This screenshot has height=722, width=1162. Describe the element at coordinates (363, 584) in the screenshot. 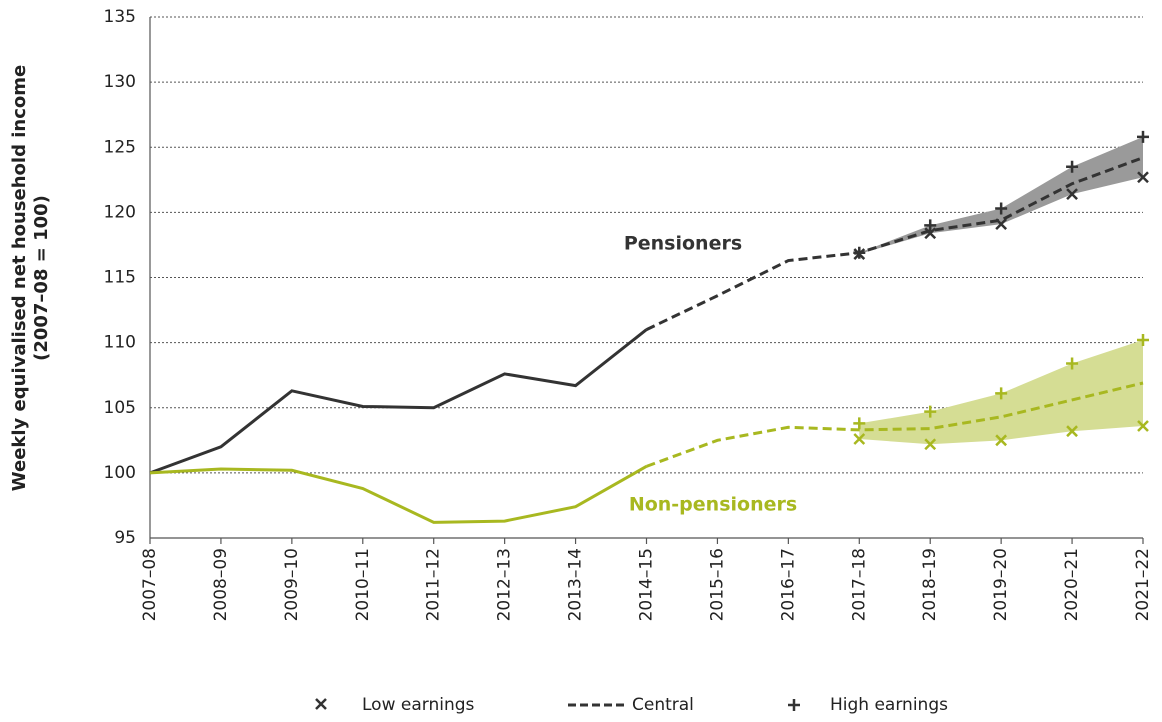

I see `x-tick-label: 2010–11` at that location.